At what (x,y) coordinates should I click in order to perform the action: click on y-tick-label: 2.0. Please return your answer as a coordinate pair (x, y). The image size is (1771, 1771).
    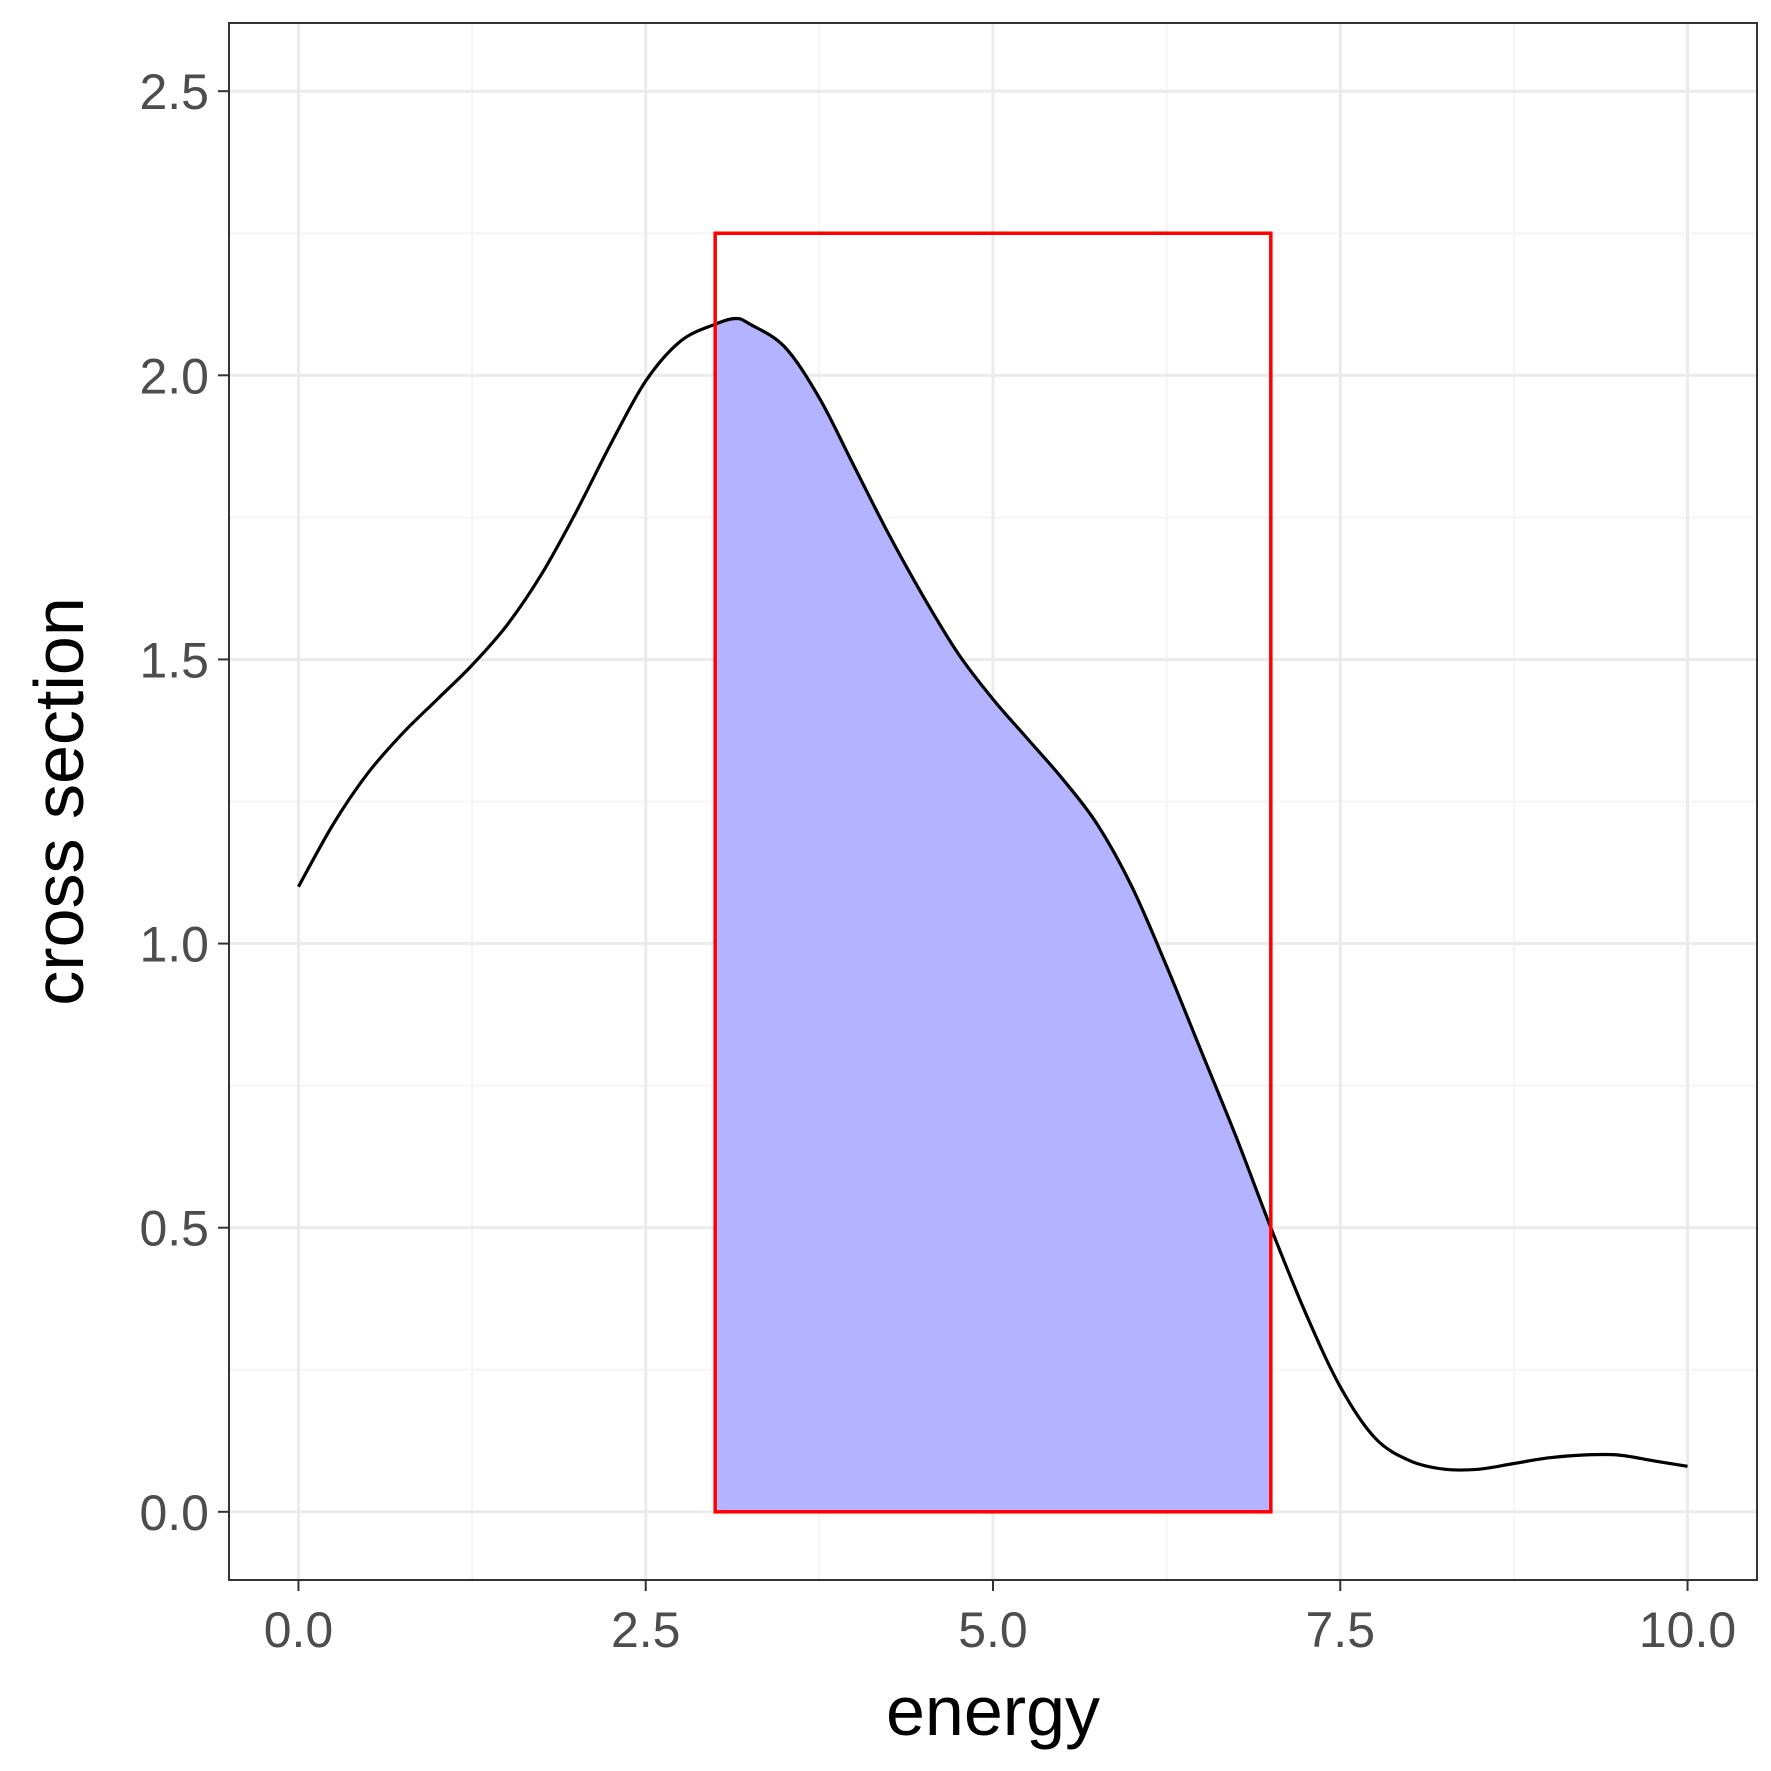
    Looking at the image, I should click on (174, 376).